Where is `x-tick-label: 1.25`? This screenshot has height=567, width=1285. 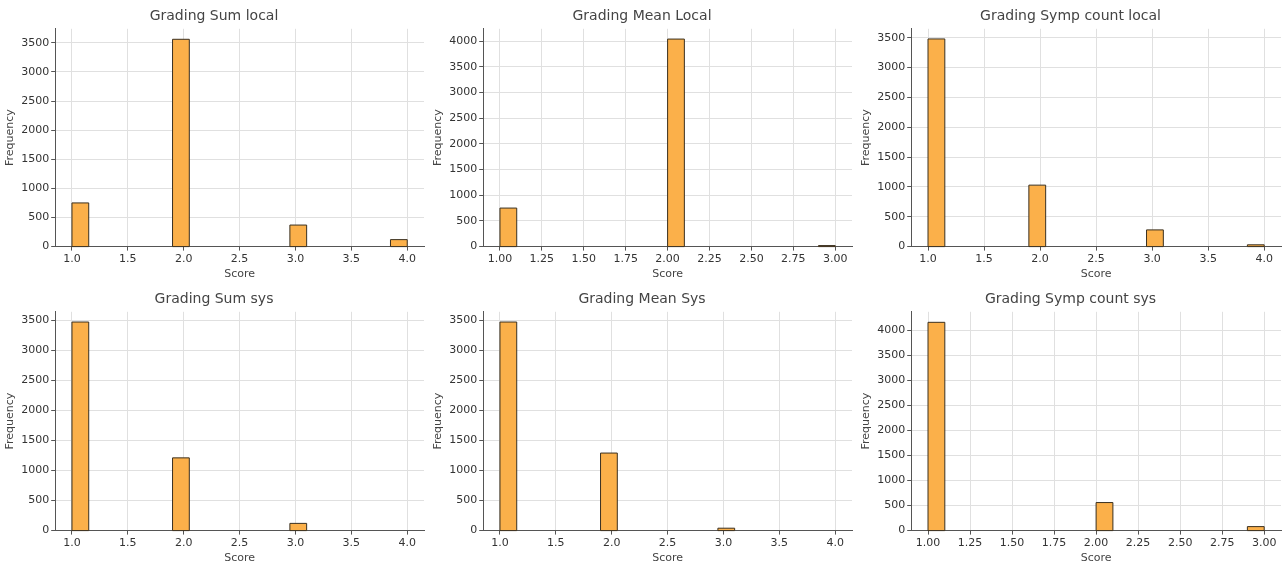
x-tick-label: 1.25 is located at coordinates (970, 543).